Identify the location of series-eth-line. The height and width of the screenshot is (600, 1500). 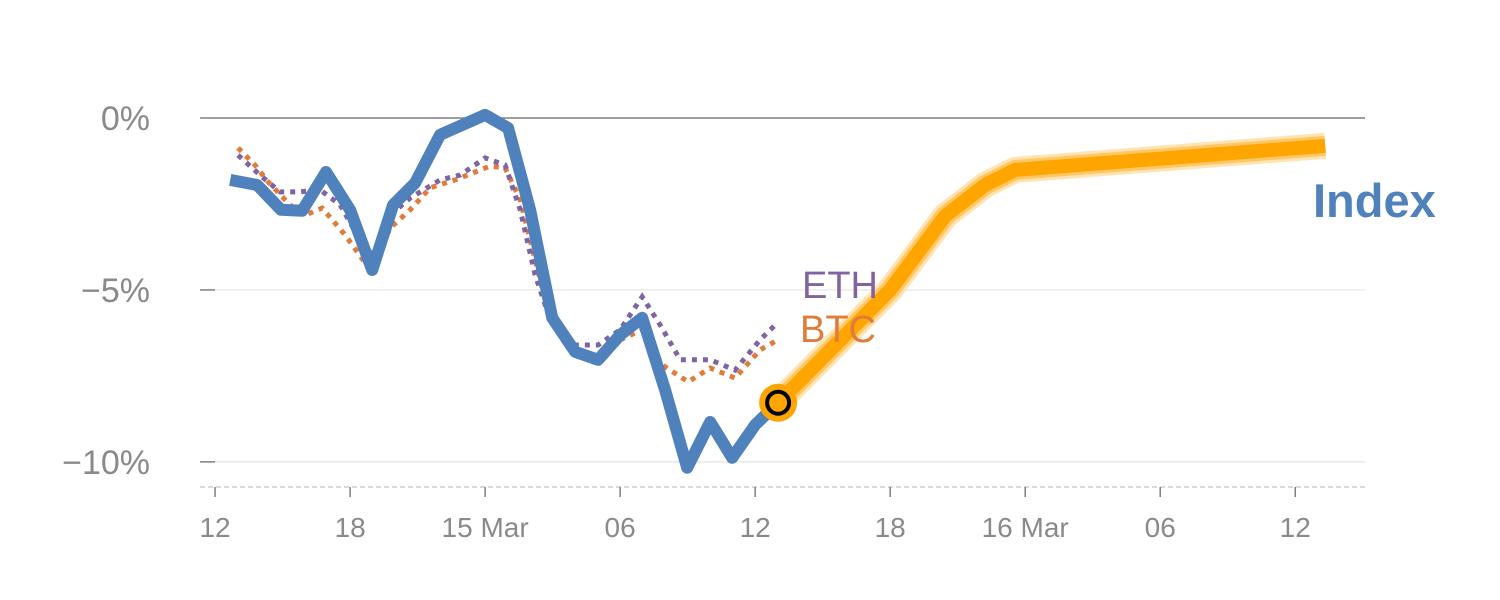
(506, 263).